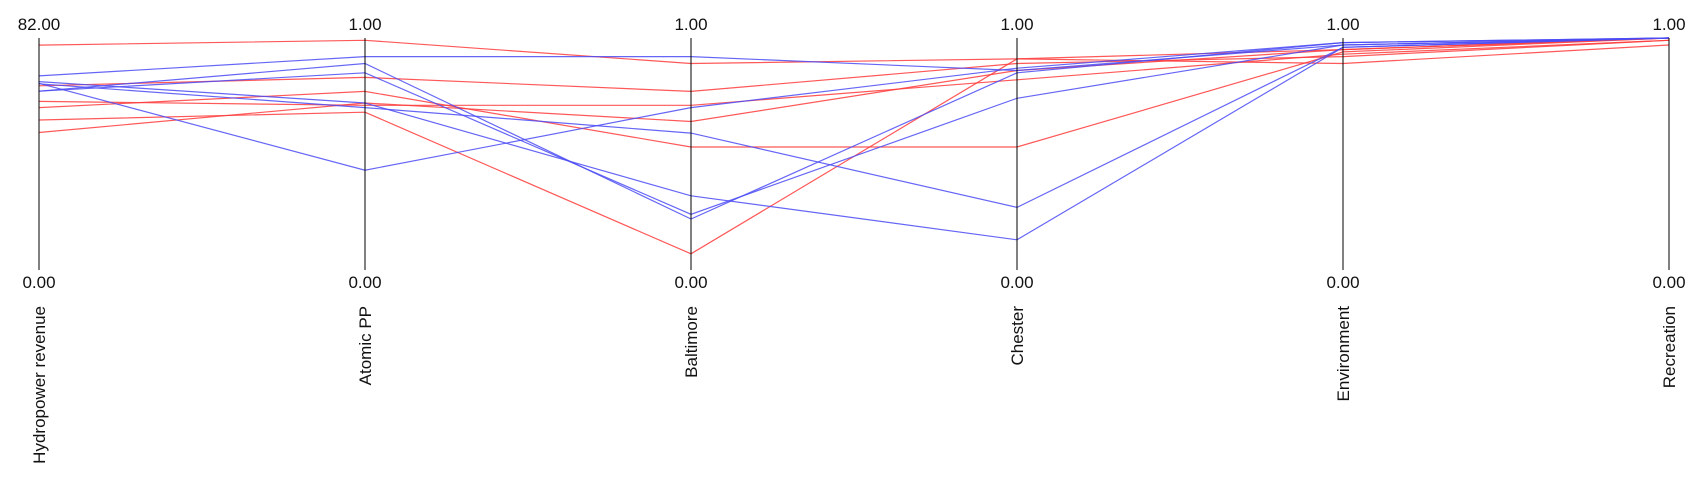  What do you see at coordinates (1016, 24) in the screenshot?
I see `axis-max-label-chester: 1.00` at bounding box center [1016, 24].